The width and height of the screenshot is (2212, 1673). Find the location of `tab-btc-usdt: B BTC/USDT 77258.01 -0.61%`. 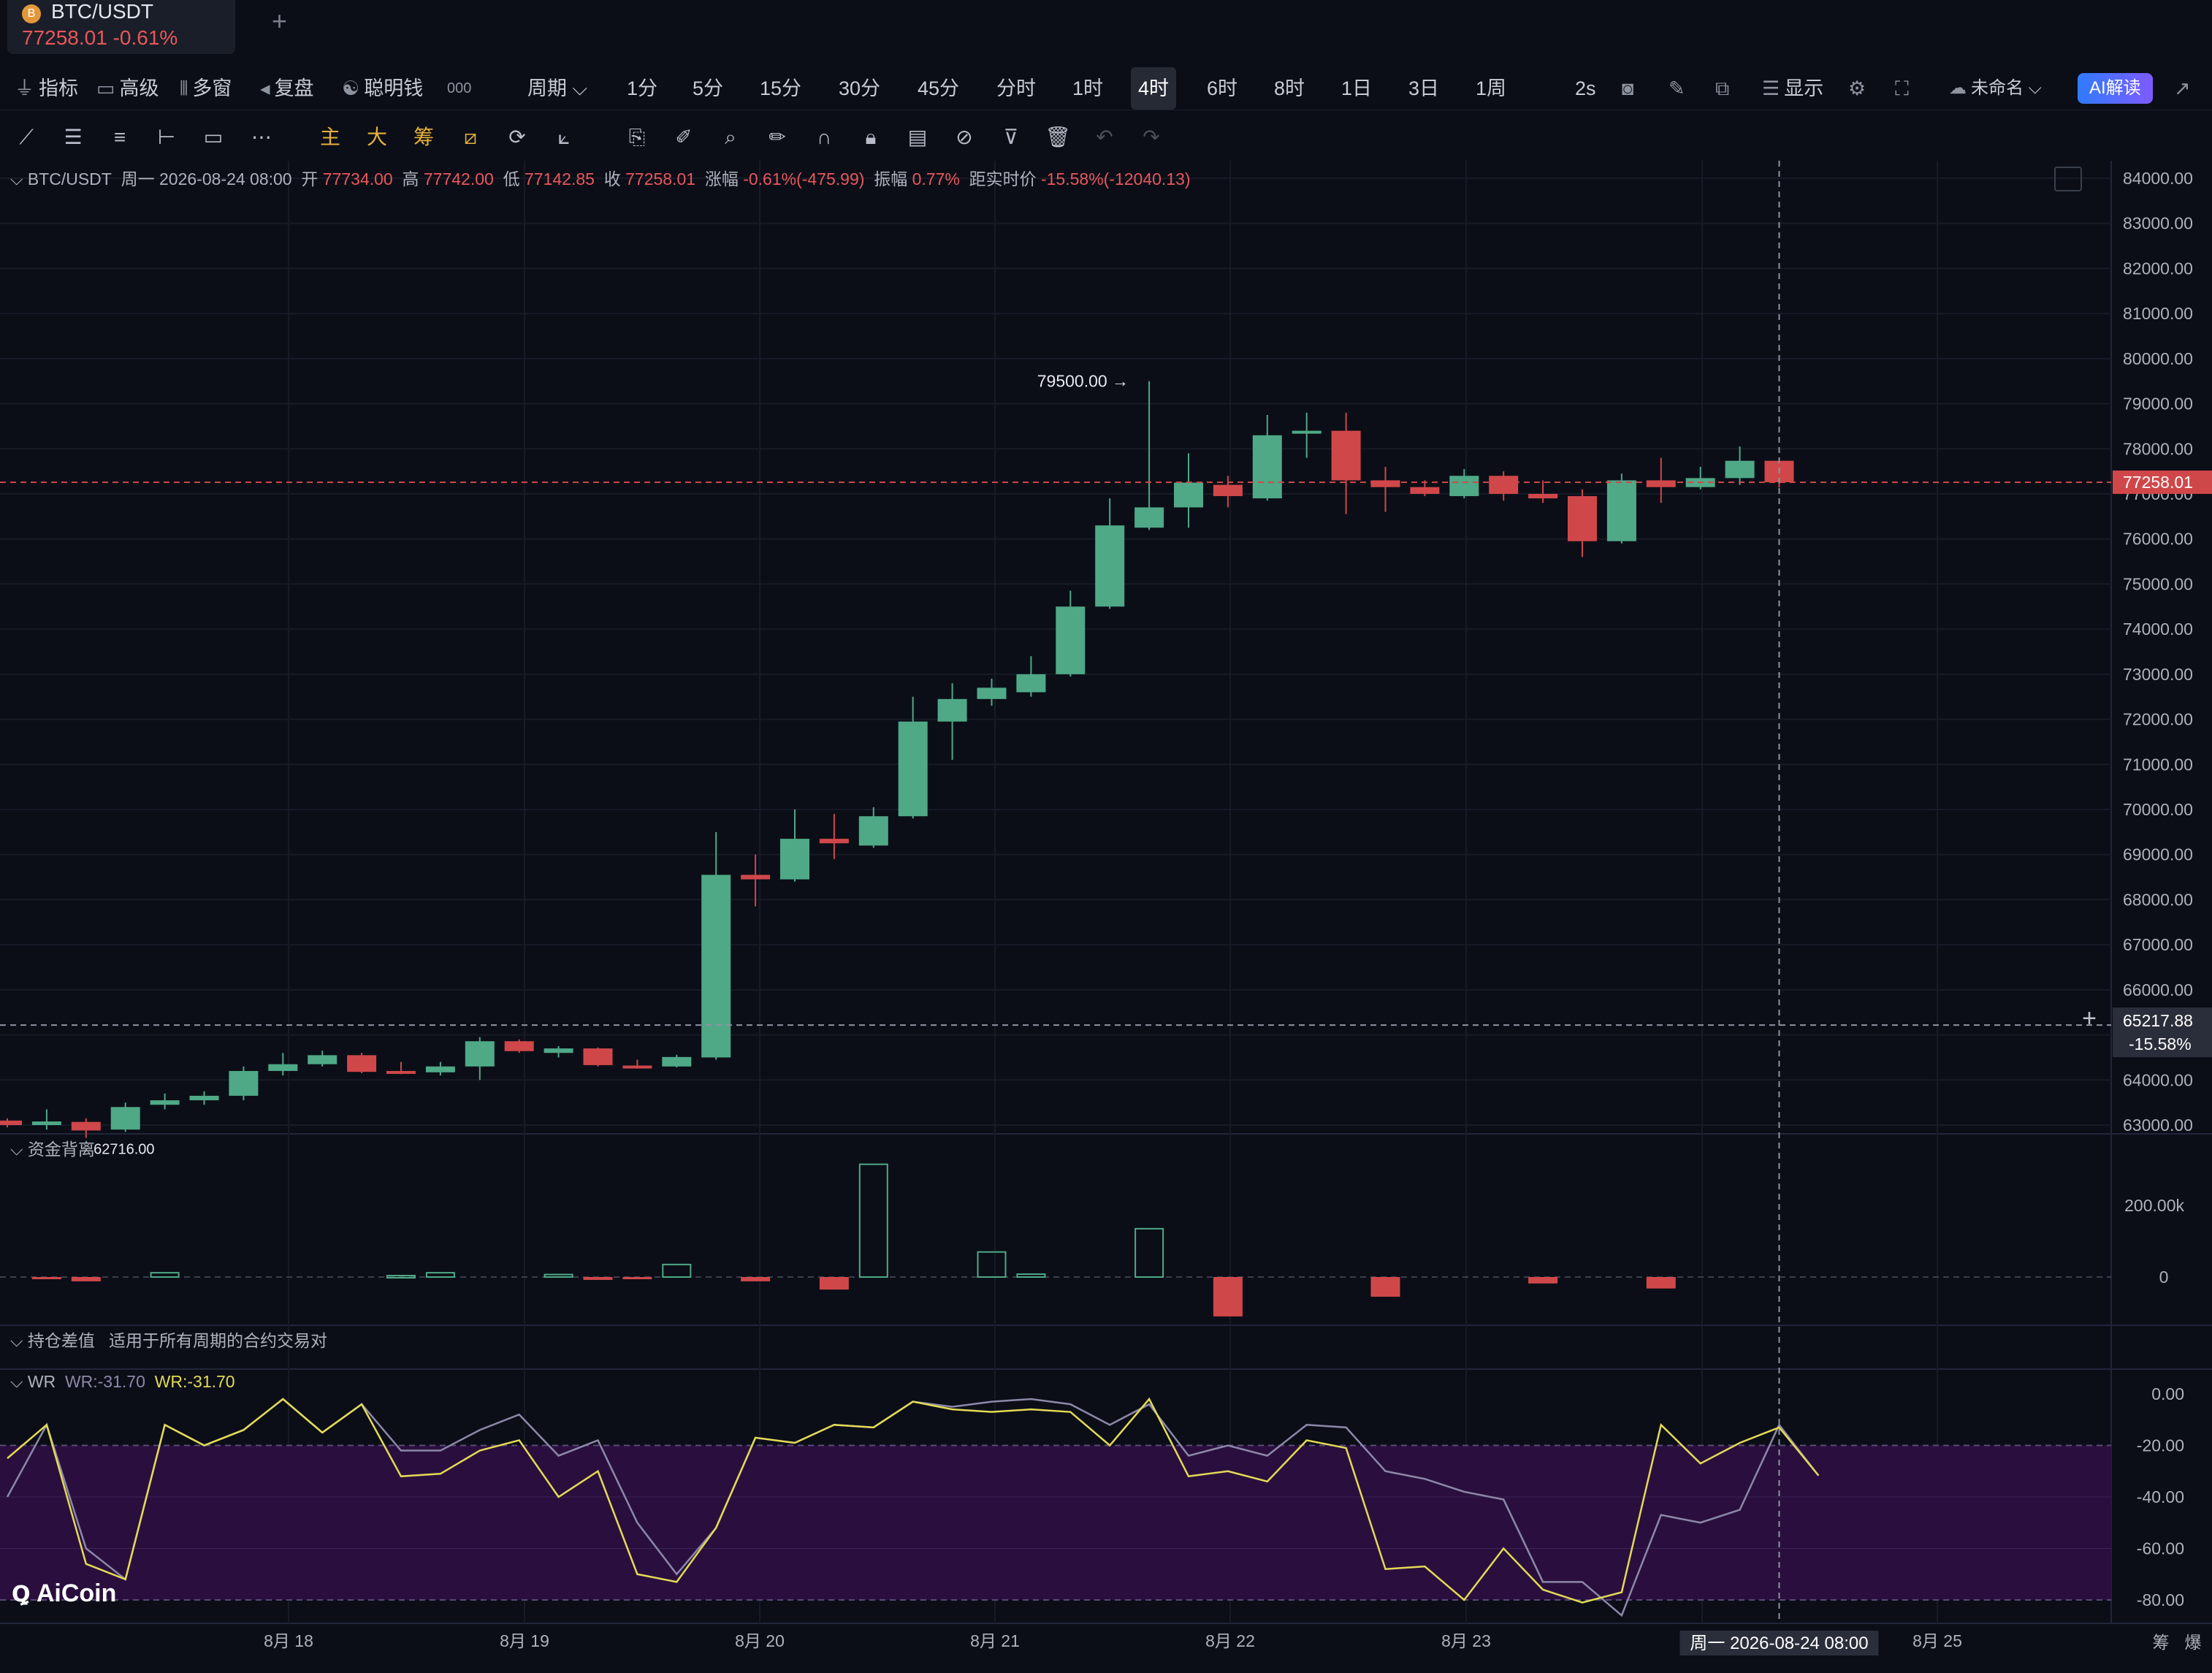

tab-btc-usdt: B BTC/USDT 77258.01 -0.61% is located at coordinates (121, 27).